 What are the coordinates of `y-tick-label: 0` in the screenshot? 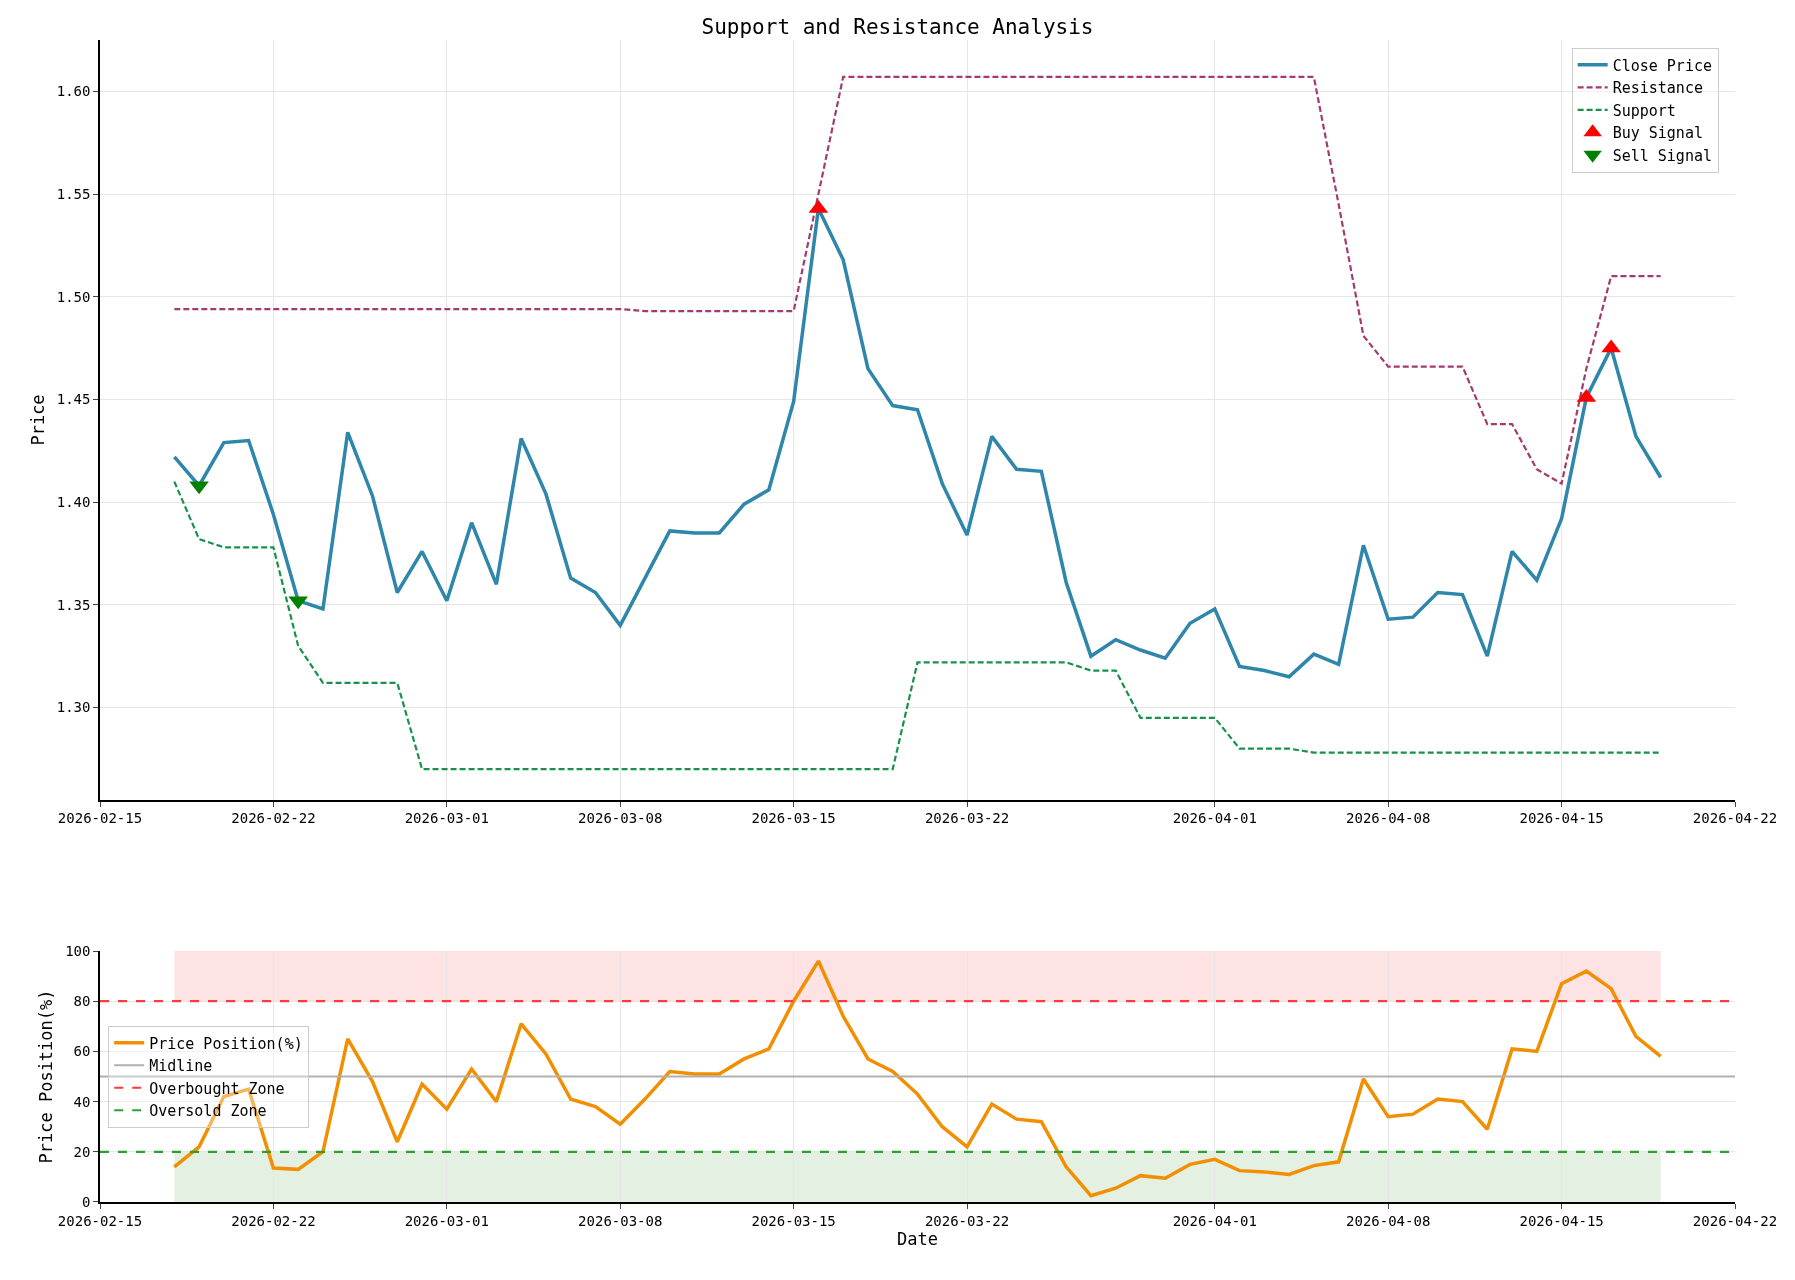 It's located at (86, 1201).